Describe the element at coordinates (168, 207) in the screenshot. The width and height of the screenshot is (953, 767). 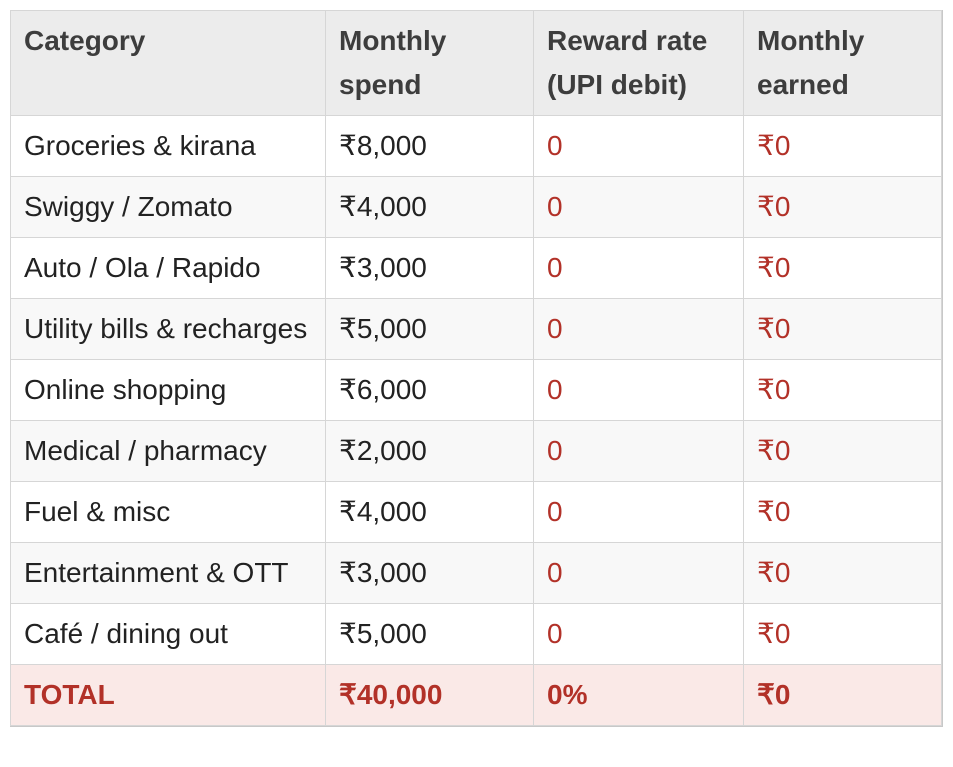
I see `category-cell: Swiggy / Zomato` at that location.